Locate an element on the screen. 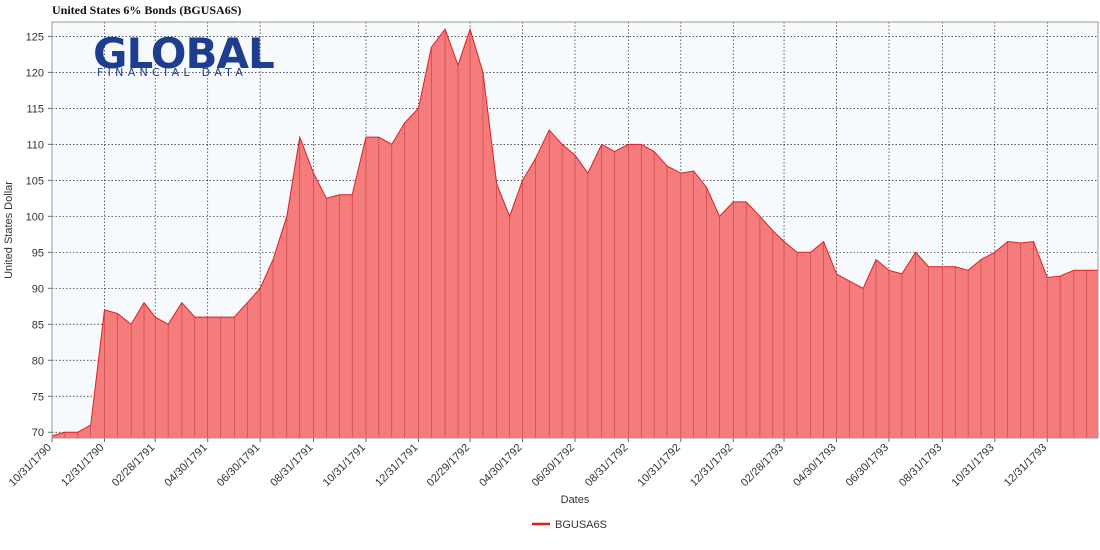  x-axis-label: Dates is located at coordinates (575, 500).